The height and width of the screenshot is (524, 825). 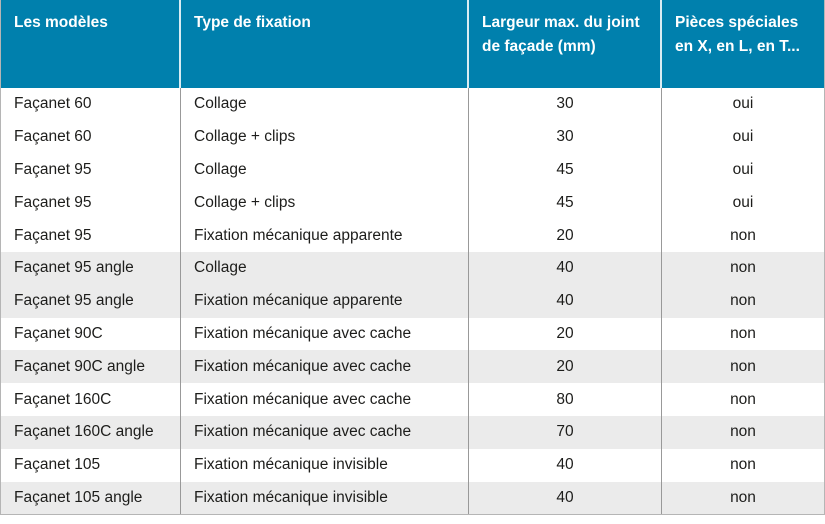 What do you see at coordinates (91, 44) in the screenshot?
I see `column-header-models: Les modèles` at bounding box center [91, 44].